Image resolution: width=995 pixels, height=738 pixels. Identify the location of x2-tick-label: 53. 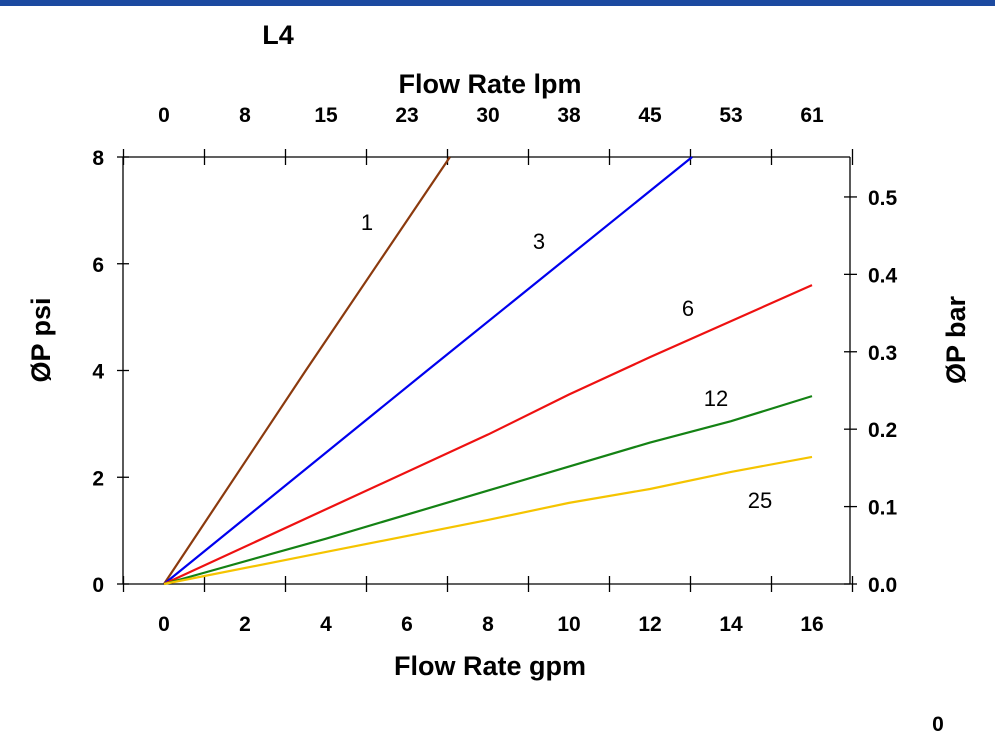
(730, 115).